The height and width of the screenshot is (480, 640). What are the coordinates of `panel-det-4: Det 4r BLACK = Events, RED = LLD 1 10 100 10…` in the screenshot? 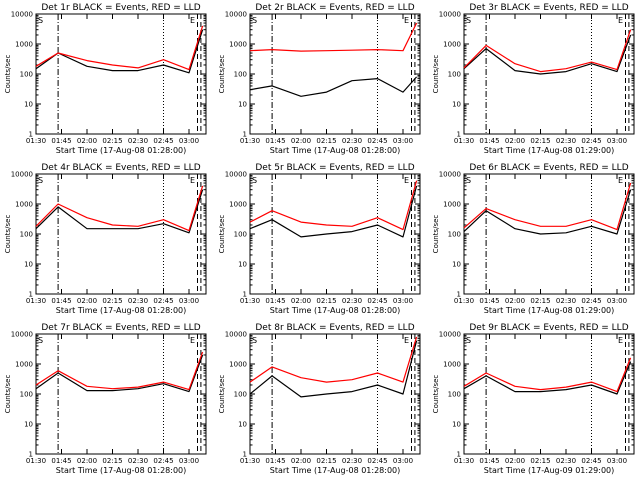 It's located at (105, 239).